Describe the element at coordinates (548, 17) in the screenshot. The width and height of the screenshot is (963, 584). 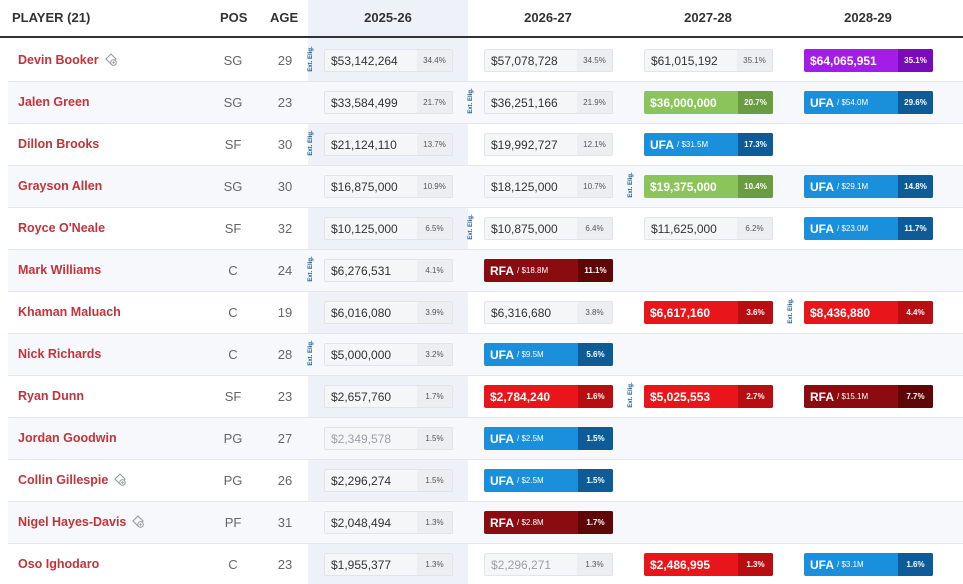
I see `header-year-2026-27: 2026-27` at that location.